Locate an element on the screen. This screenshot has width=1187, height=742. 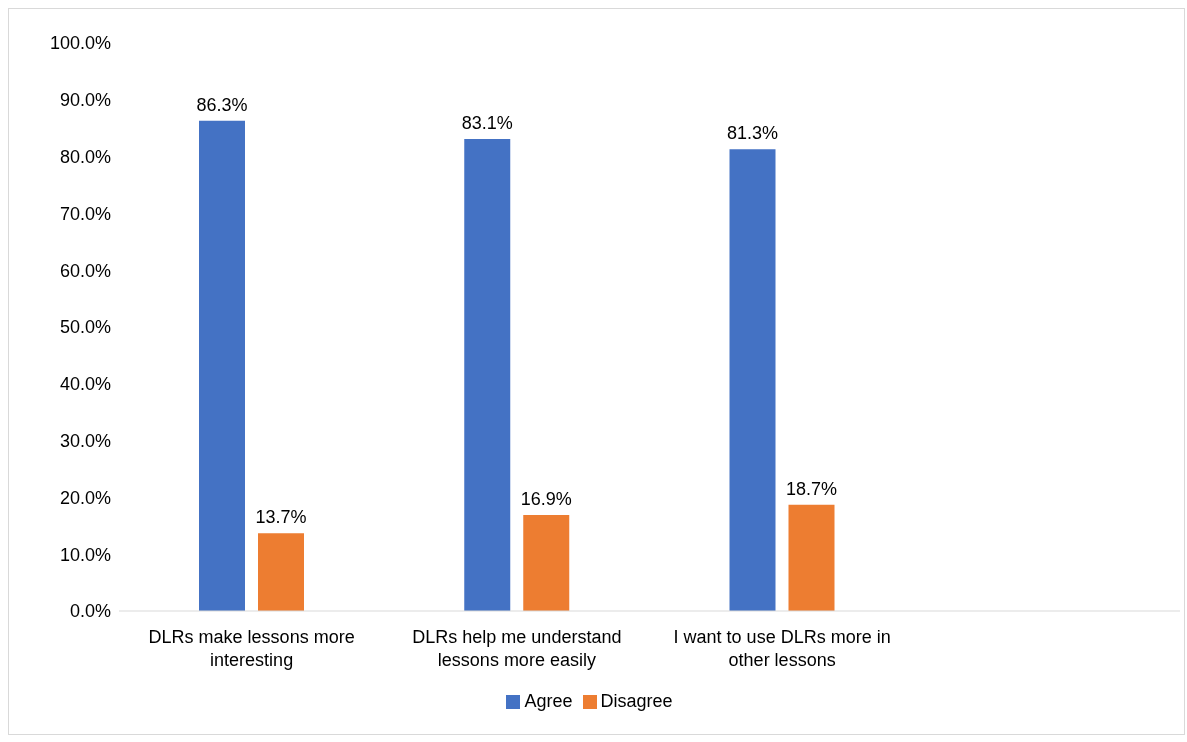
y-tick-label: 10.0% is located at coordinates (85, 554).